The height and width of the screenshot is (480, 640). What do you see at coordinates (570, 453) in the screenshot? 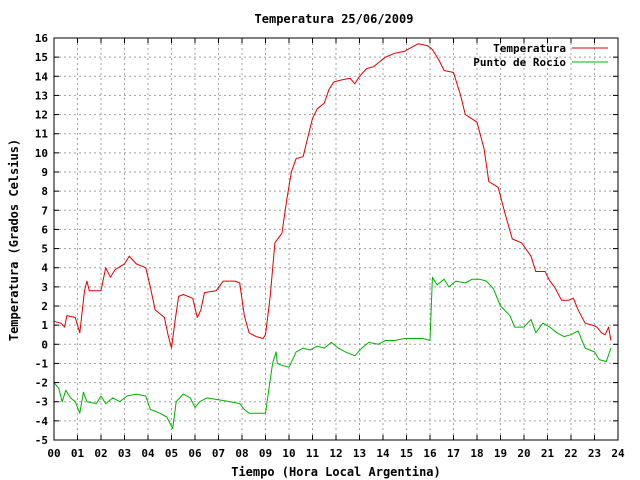
I see `x-tick-label: 22` at bounding box center [570, 453].